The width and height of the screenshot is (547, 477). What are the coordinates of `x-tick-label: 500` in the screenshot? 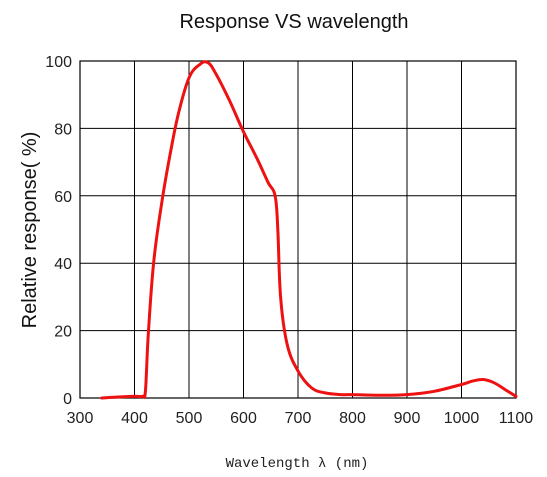 It's located at (189, 418).